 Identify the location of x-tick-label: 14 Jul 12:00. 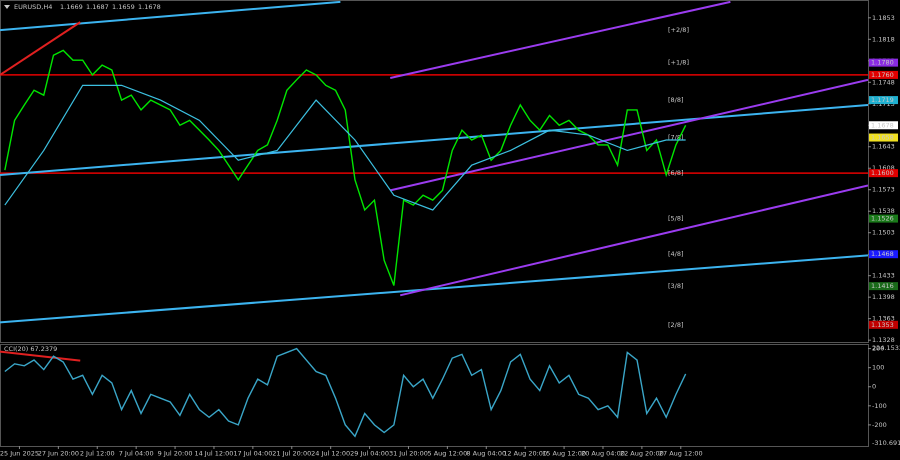
(213, 454).